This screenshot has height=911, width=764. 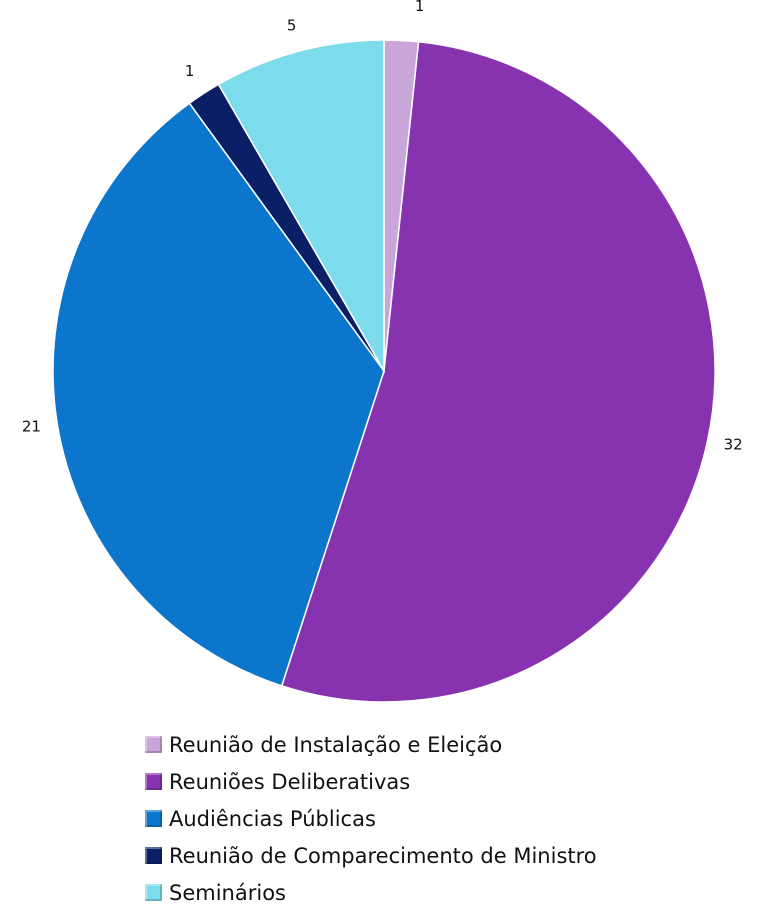 I want to click on pie-data-label: 32, so click(x=733, y=445).